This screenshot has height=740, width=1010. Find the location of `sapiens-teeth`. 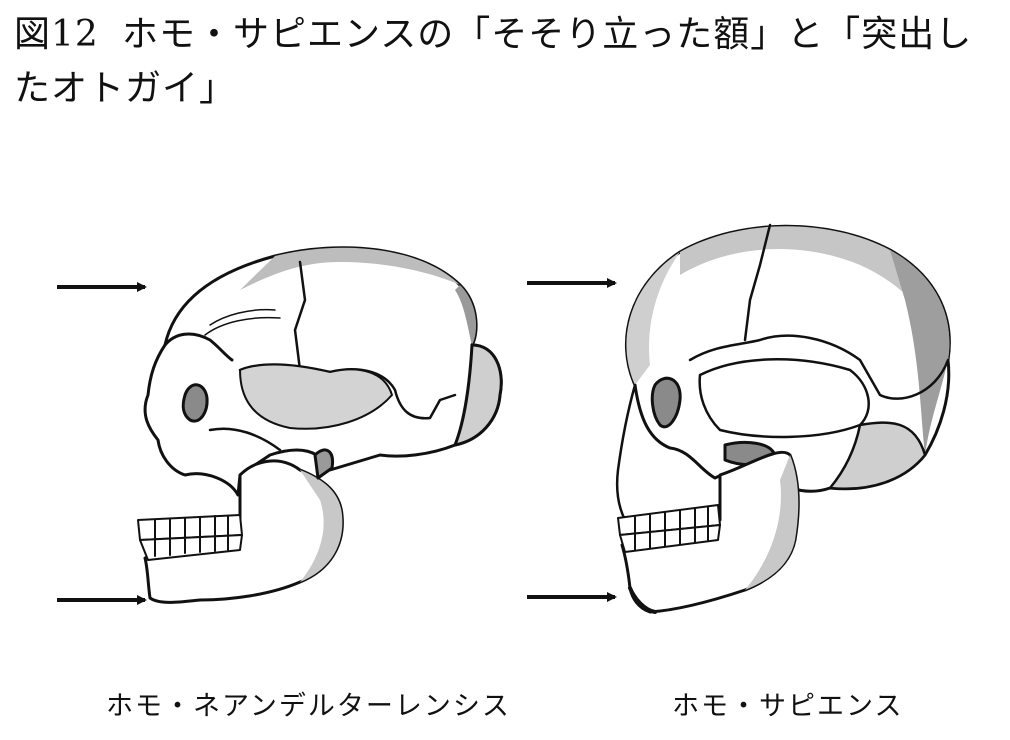

sapiens-teeth is located at coordinates (669, 528).